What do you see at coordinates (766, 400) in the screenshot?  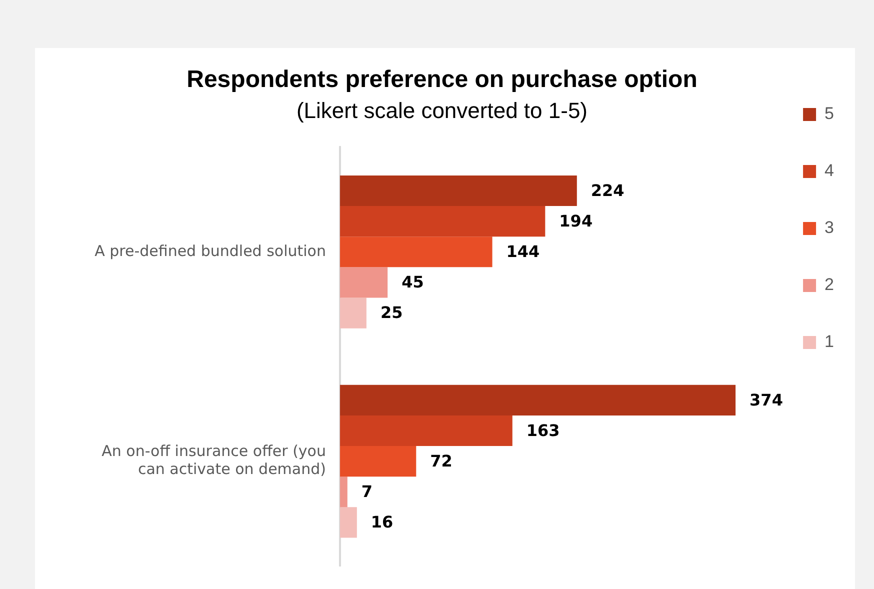 I see `data-label: 374` at bounding box center [766, 400].